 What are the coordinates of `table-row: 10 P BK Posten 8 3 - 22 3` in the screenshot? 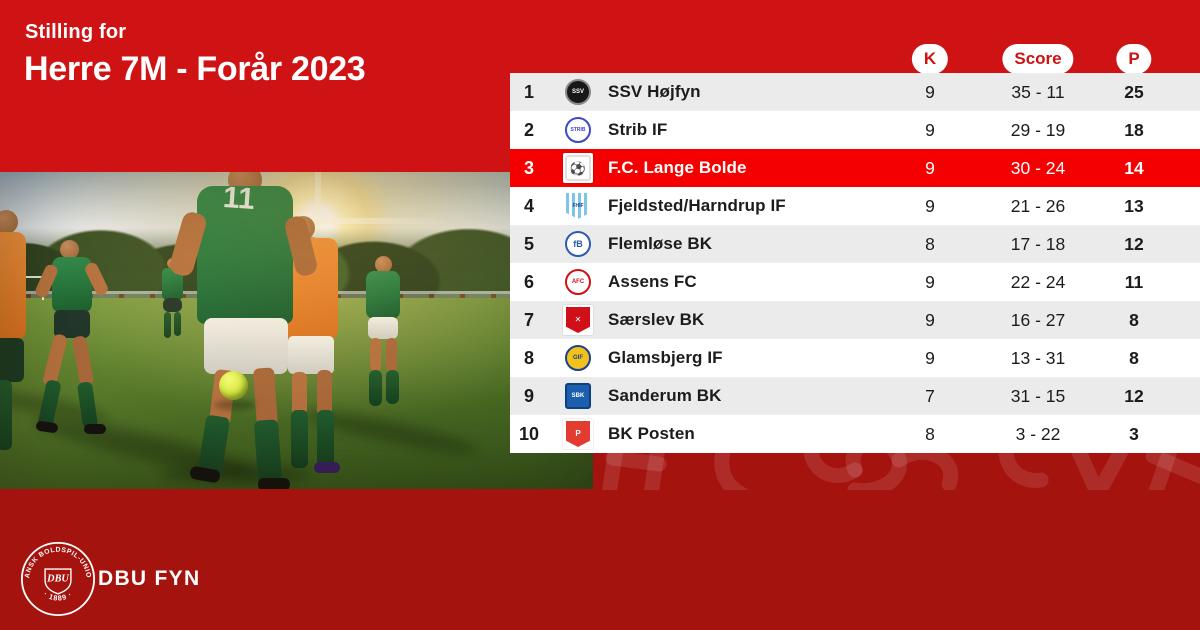 It's located at (855, 434).